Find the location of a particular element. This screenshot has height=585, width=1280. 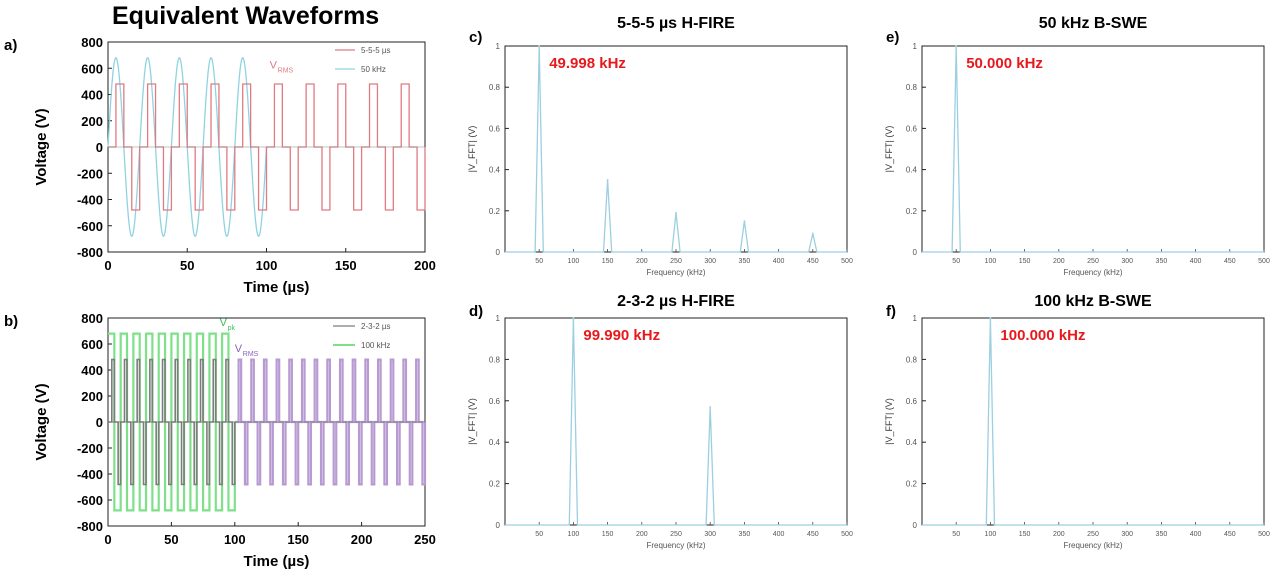

panel-label-e: e) is located at coordinates (892, 37).